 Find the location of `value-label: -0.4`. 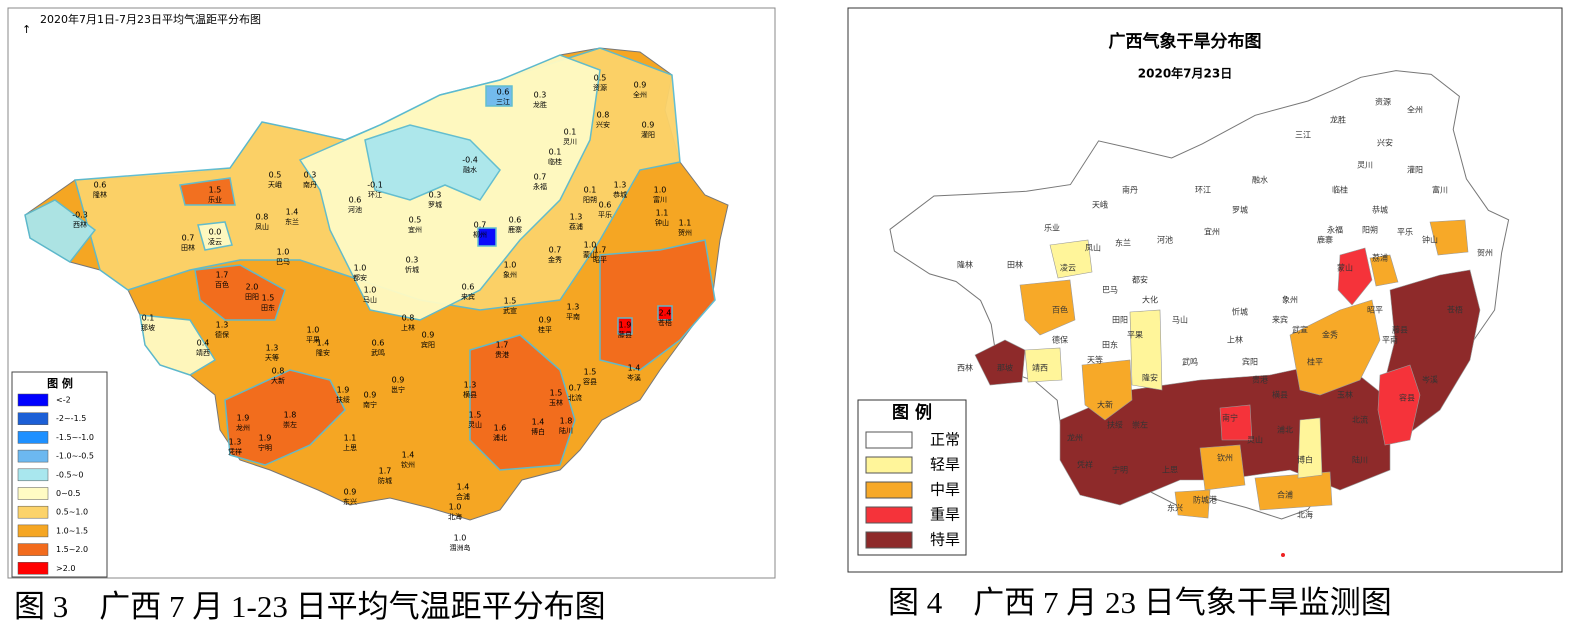

value-label: -0.4 is located at coordinates (470, 160).